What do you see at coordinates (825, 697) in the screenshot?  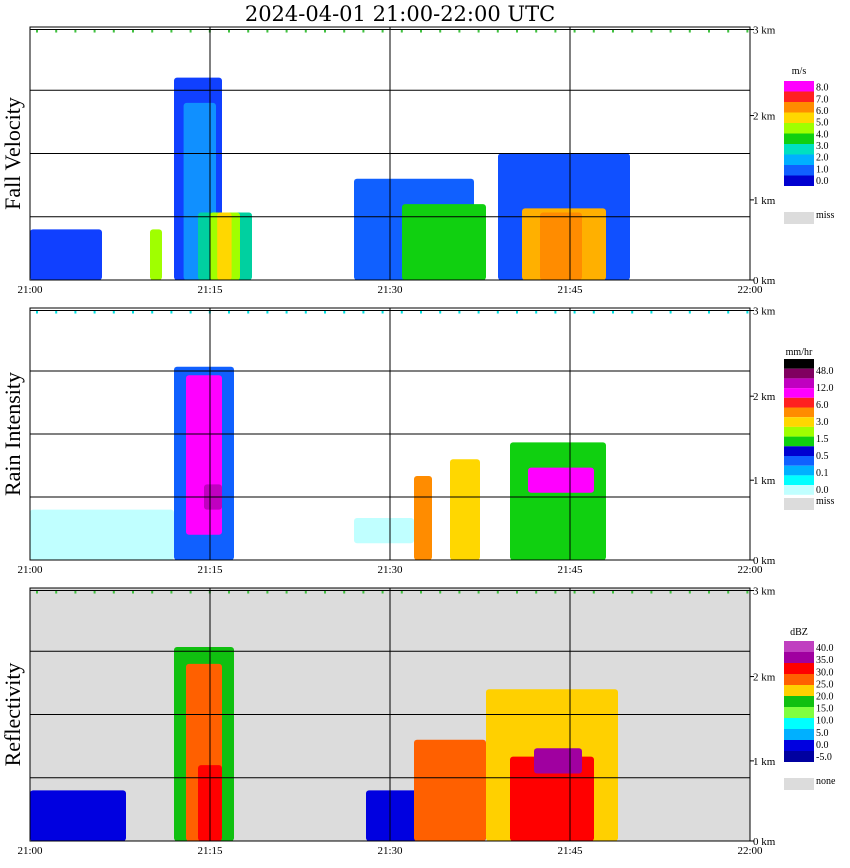 I see `legend-label: 20.0` at bounding box center [825, 697].